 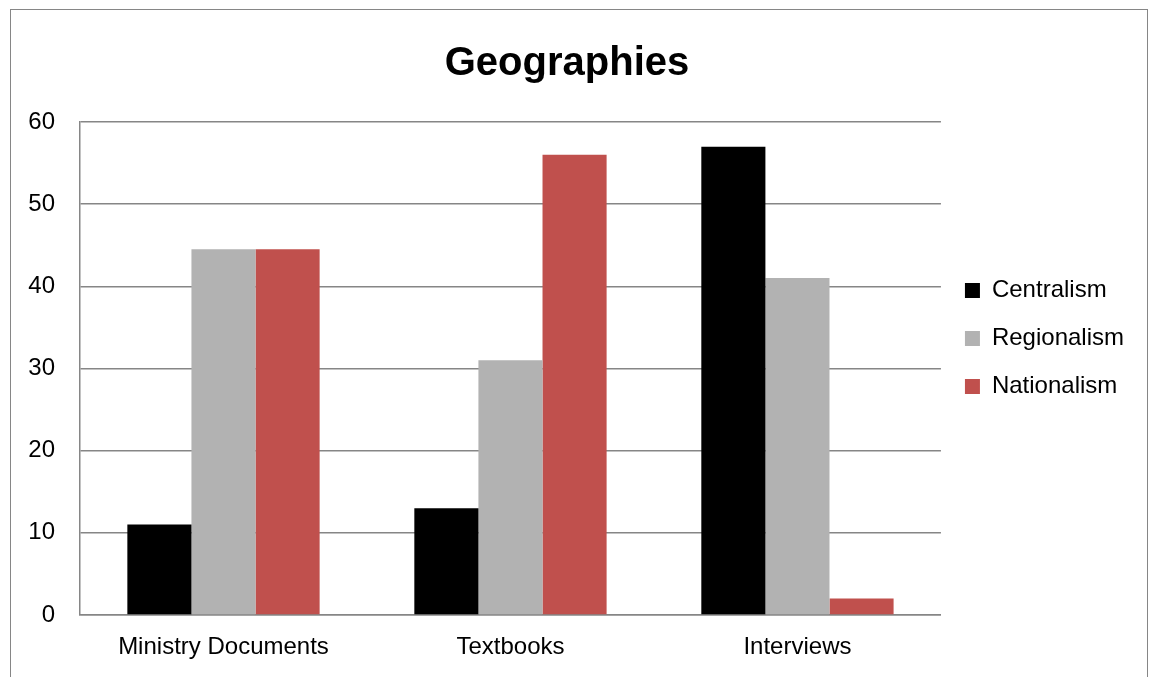 I want to click on legend-label: Centralism, so click(x=1049, y=289).